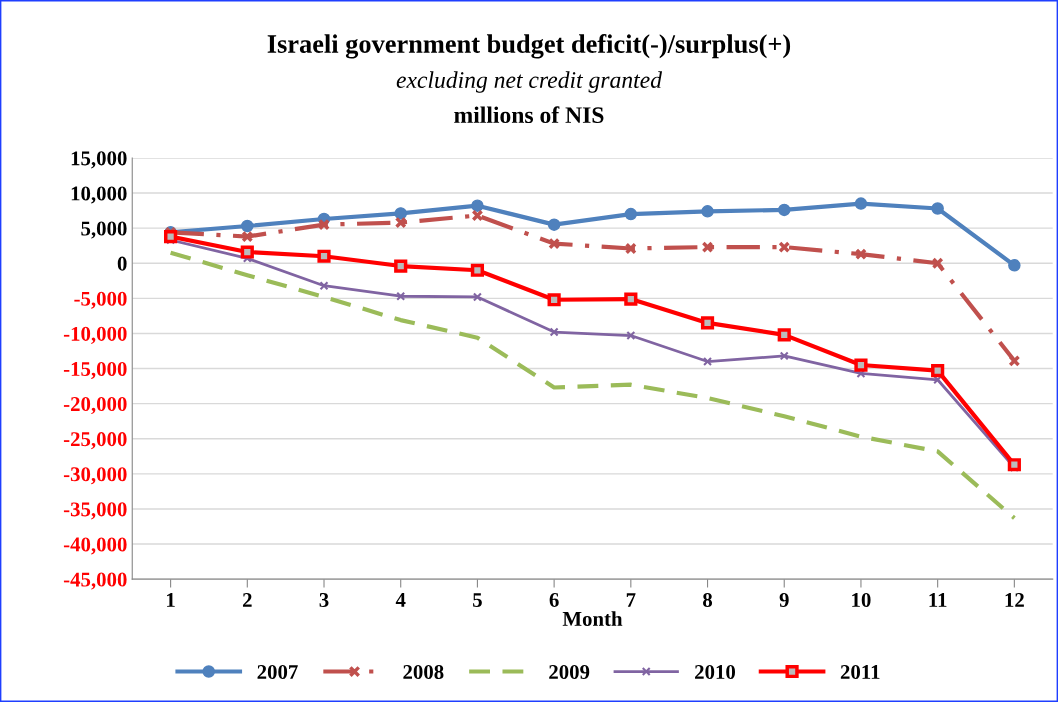  I want to click on x-tick-label: 9, so click(784, 600).